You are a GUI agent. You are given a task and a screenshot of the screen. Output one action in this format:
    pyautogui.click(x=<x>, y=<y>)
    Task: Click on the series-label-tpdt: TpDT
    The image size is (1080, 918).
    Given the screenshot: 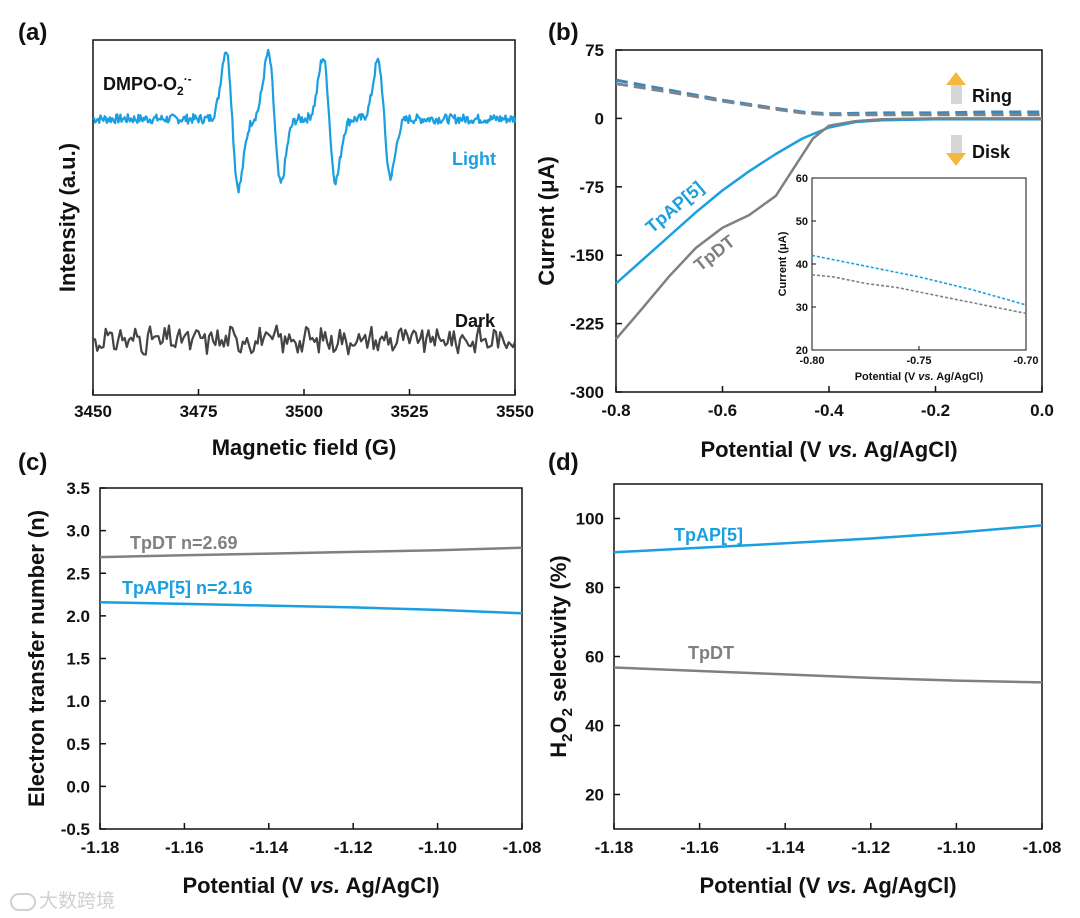 What is the action you would take?
    pyautogui.click(x=714, y=253)
    